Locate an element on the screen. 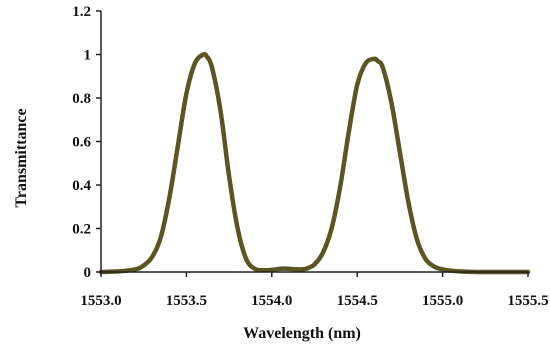 This screenshot has width=550, height=344. y-tick-label: 1.2 is located at coordinates (81, 12).